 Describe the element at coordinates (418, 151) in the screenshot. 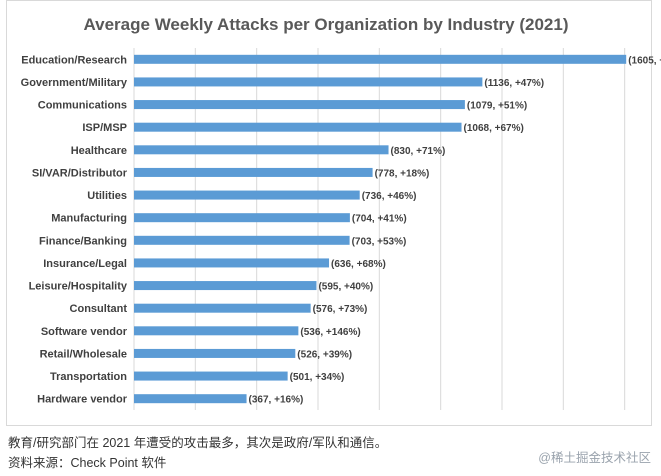

I see `data-label: (830, +71%)` at that location.